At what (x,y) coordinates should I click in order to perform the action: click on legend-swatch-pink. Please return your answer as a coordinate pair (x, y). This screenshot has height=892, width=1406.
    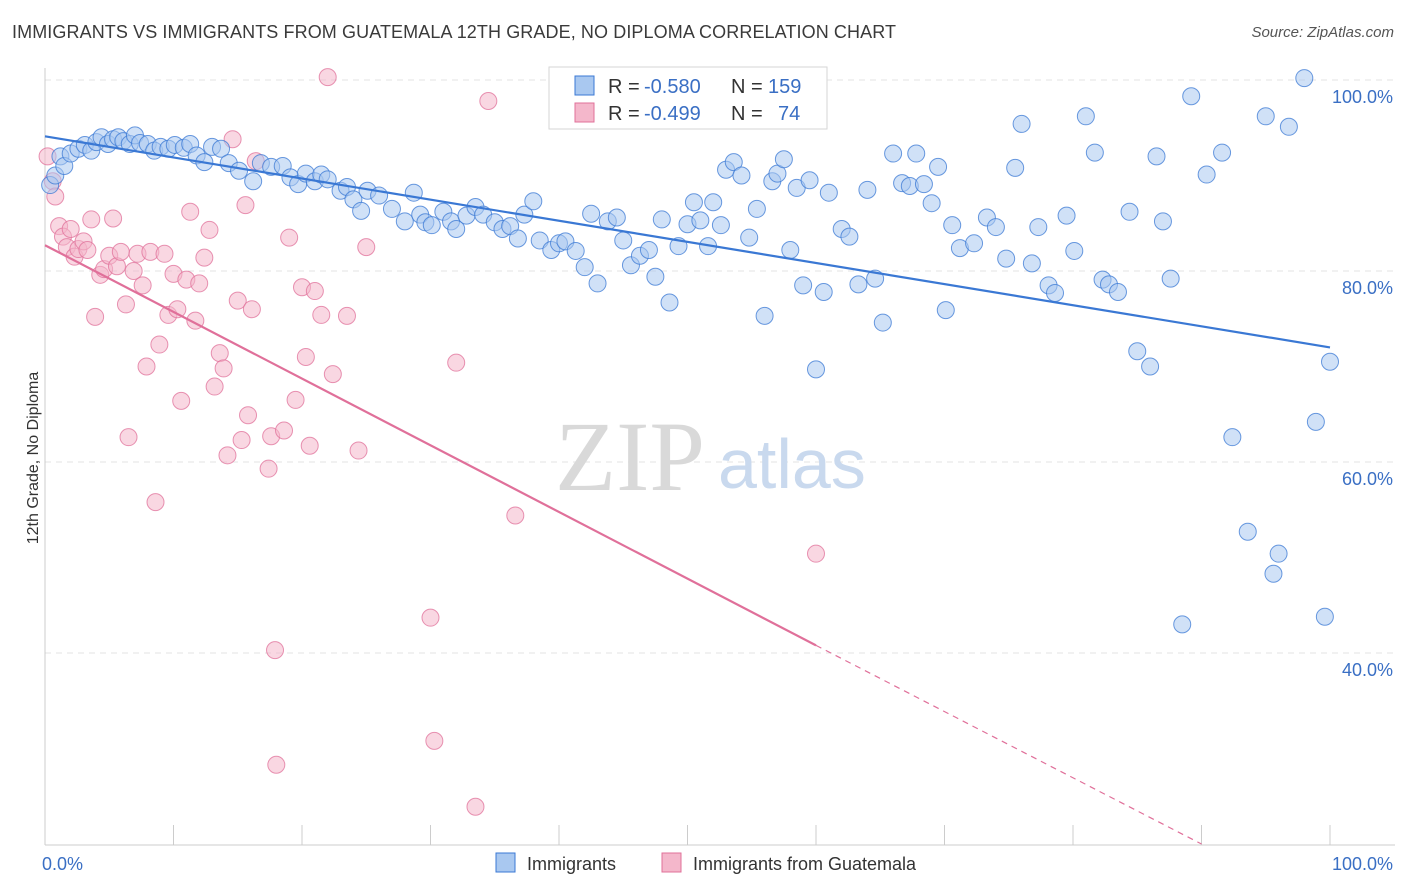
    Looking at the image, I should click on (584, 112).